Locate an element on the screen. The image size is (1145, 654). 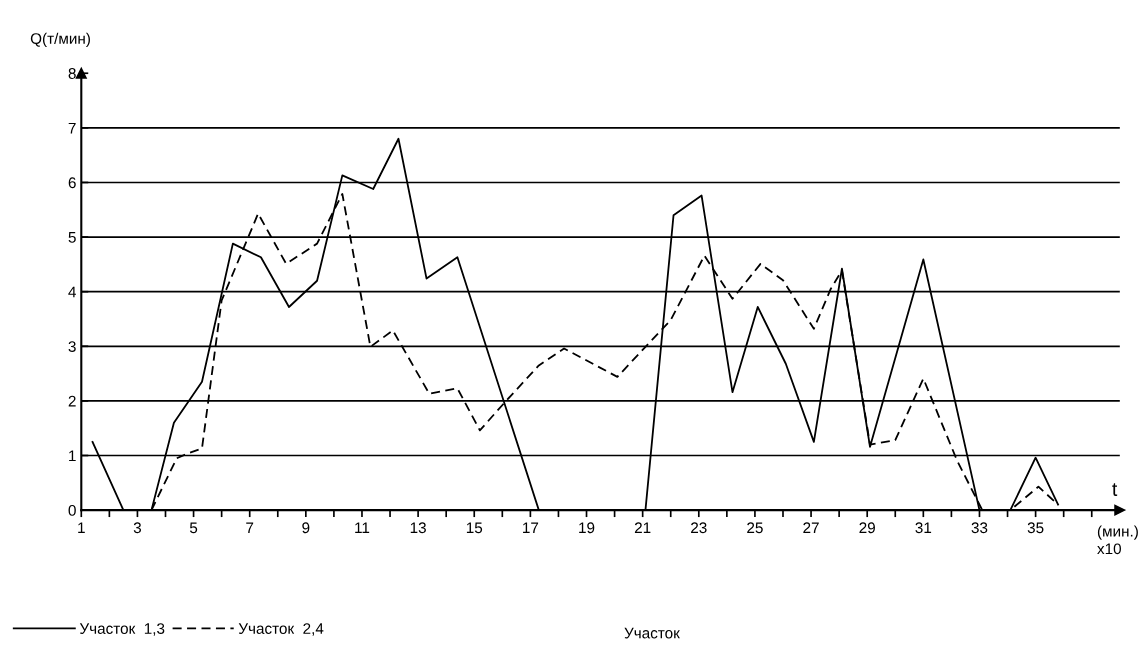
x-tick-label: 31 is located at coordinates (923, 528).